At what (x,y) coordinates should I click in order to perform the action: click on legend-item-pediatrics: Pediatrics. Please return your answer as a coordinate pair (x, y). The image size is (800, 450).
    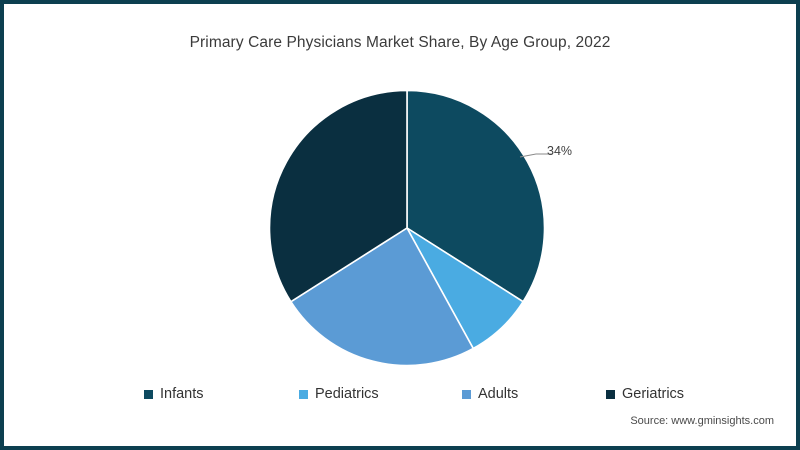
    Looking at the image, I should click on (339, 394).